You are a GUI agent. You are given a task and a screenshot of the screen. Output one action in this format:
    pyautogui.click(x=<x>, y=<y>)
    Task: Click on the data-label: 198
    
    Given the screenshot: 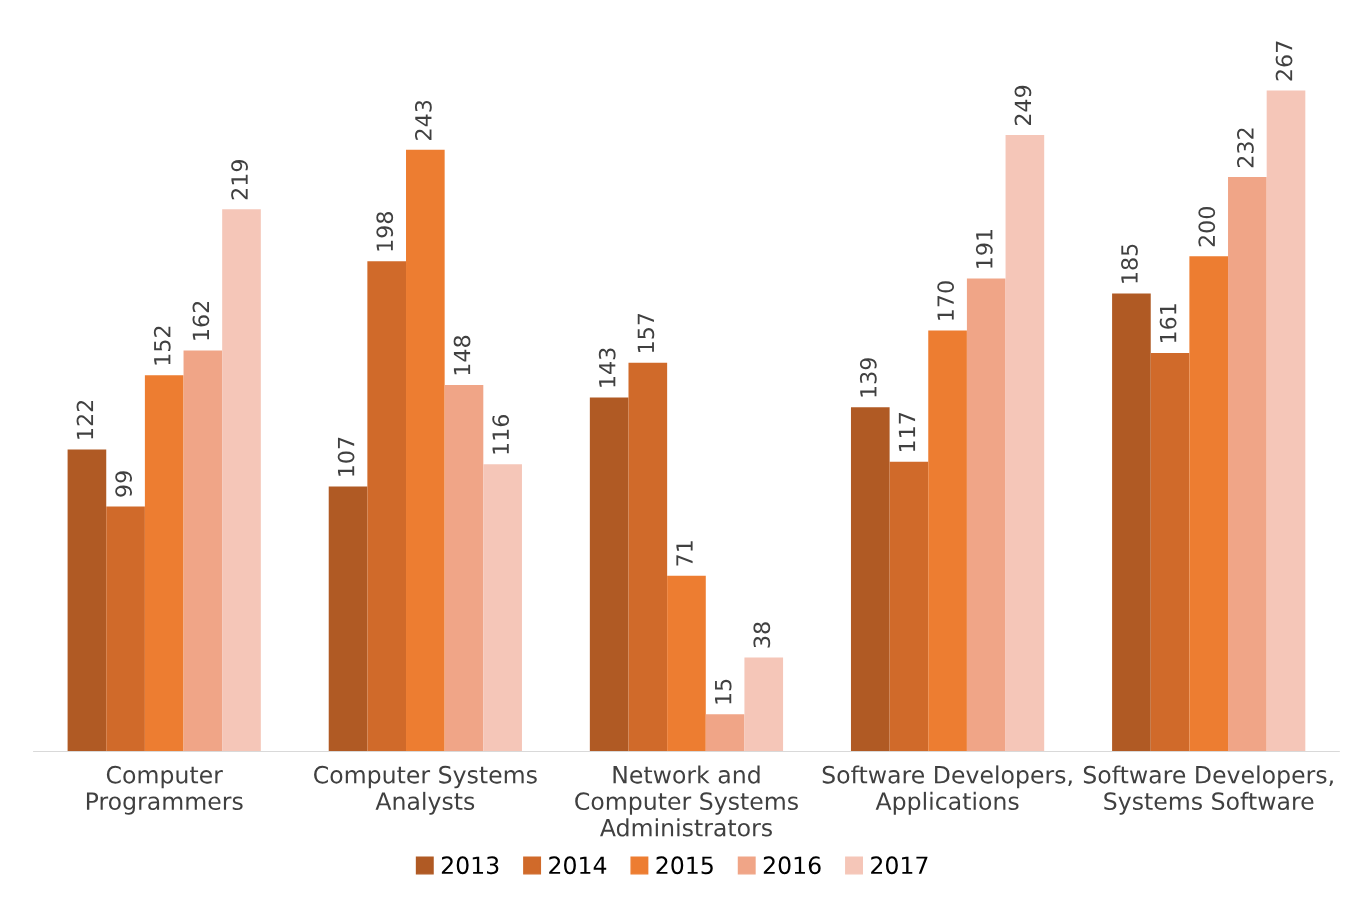 What is the action you would take?
    pyautogui.click(x=385, y=231)
    